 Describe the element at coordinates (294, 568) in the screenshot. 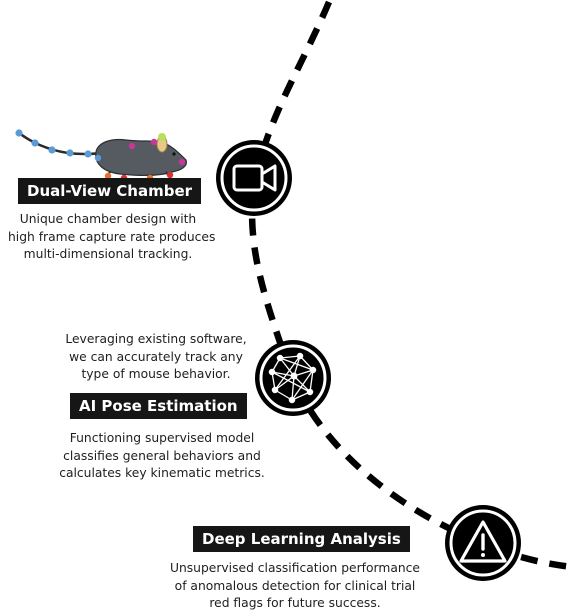

I see `description-line: Unsupervised classification performance` at that location.